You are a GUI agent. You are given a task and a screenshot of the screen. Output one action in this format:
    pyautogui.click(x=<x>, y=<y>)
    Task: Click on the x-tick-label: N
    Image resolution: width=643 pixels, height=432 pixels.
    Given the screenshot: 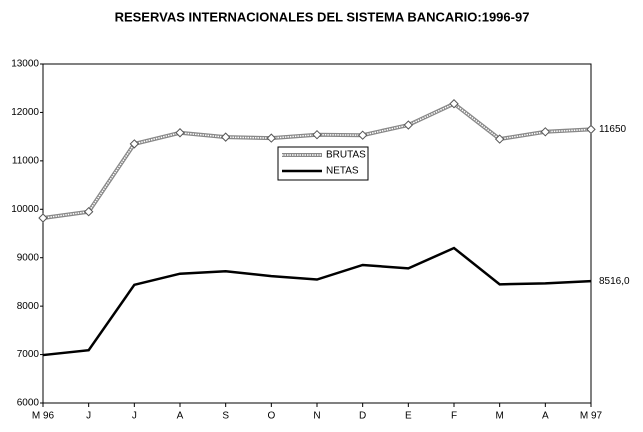 What is the action you would take?
    pyautogui.click(x=316, y=416)
    